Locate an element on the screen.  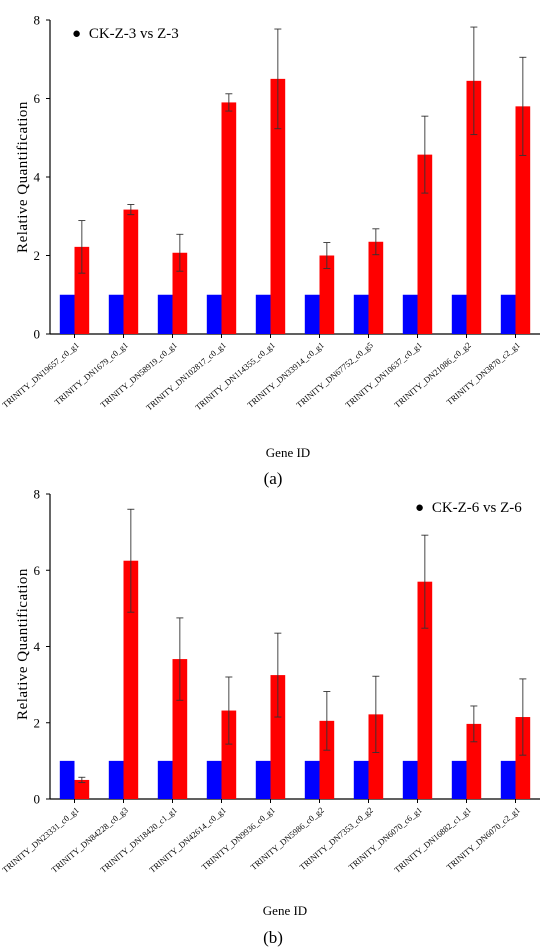
panel-label-b: (b) is located at coordinates (273, 937).